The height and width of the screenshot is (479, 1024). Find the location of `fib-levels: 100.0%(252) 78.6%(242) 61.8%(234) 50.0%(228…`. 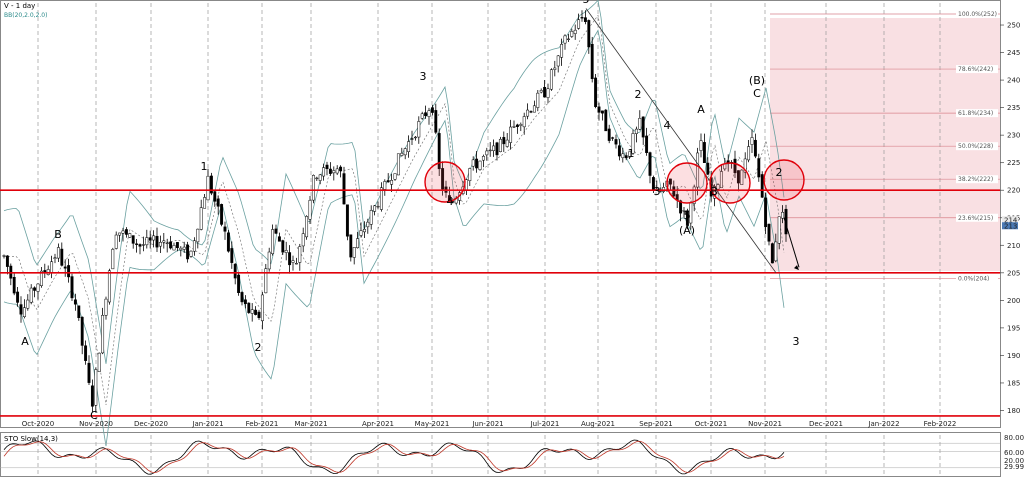

fib-levels: 100.0%(252) 78.6%(242) 61.8%(234) 50.0%(228… is located at coordinates (885, 146).